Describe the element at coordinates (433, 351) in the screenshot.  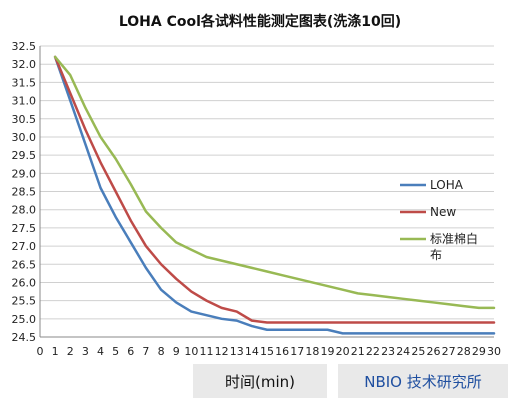
I see `x-tick-label: 26` at that location.